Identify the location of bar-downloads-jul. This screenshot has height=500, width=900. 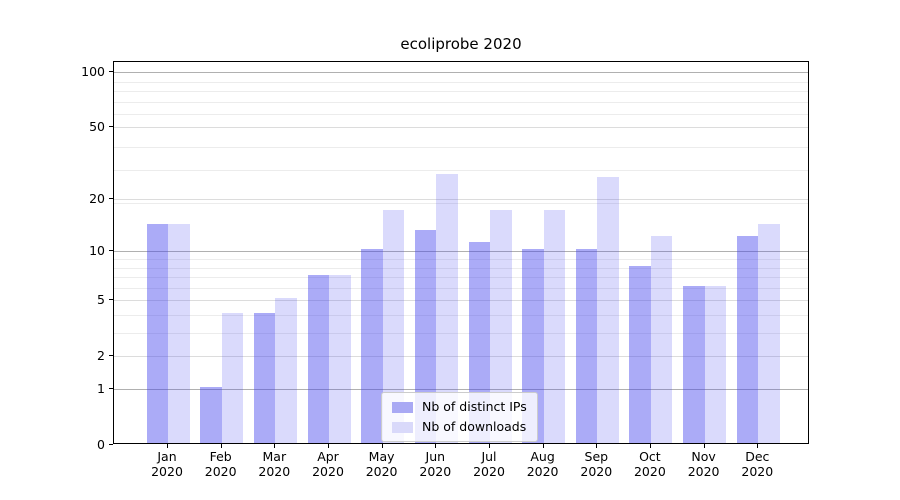
(501, 326).